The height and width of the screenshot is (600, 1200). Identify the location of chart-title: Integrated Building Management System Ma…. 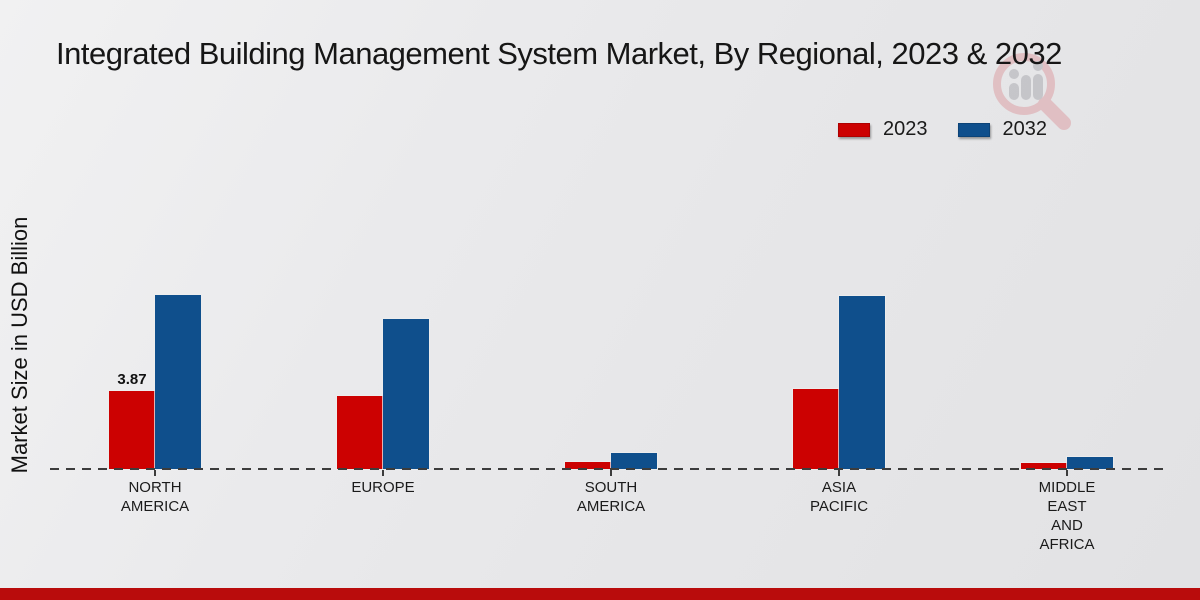
(559, 53).